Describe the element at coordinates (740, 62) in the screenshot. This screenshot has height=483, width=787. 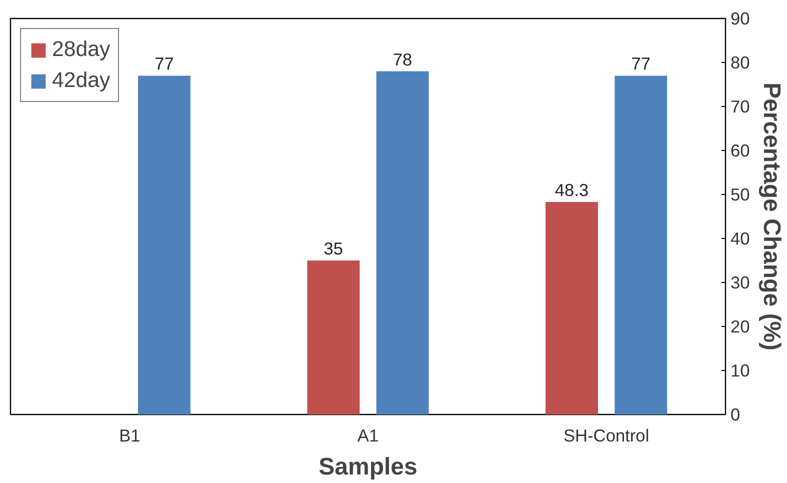
I see `y-tick-label: 80` at that location.